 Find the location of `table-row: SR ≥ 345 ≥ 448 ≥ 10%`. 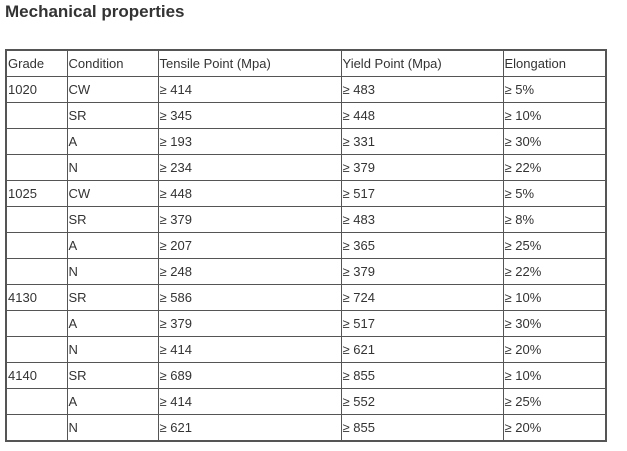

table-row: SR ≥ 345 ≥ 448 ≥ 10% is located at coordinates (306, 115).